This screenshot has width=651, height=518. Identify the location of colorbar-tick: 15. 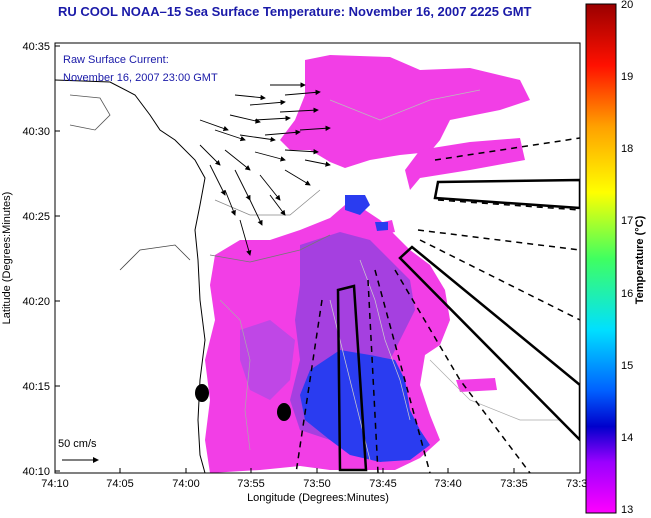
(627, 366).